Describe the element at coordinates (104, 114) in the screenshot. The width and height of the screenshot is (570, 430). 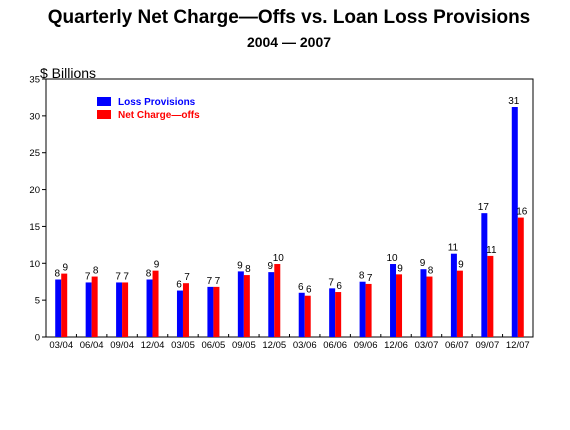
I see `legend-swatch-net-charge-offs` at that location.